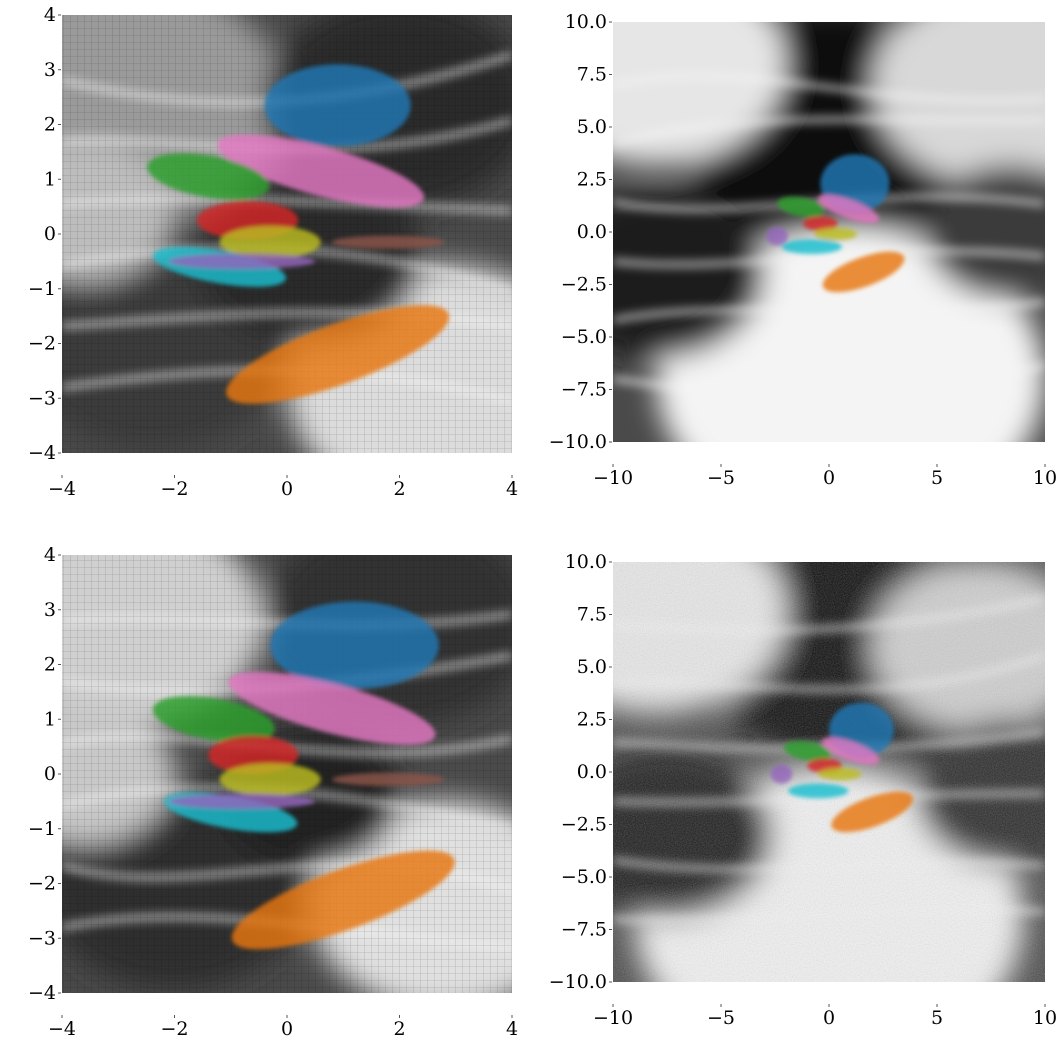 This screenshot has height=1039, width=1057. I want to click on y-tick-label: −1, so click(42, 829).